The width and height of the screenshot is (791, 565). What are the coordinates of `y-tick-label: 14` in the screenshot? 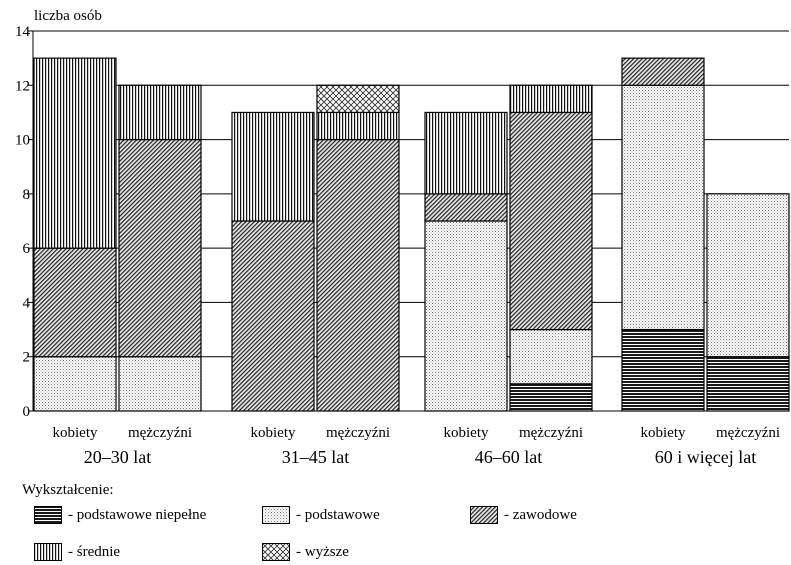 It's located at (23, 32).